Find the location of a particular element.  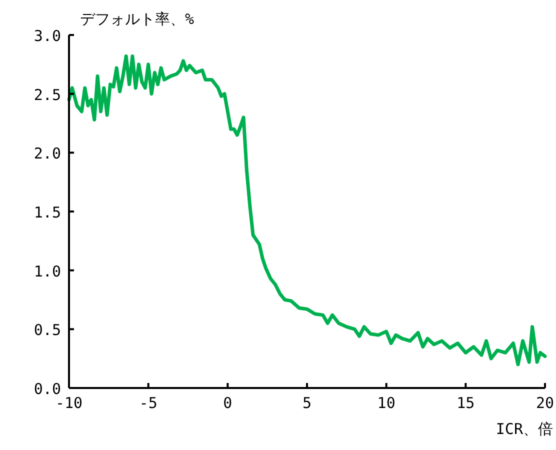

y-tick-label: 2.5 is located at coordinates (47, 95).